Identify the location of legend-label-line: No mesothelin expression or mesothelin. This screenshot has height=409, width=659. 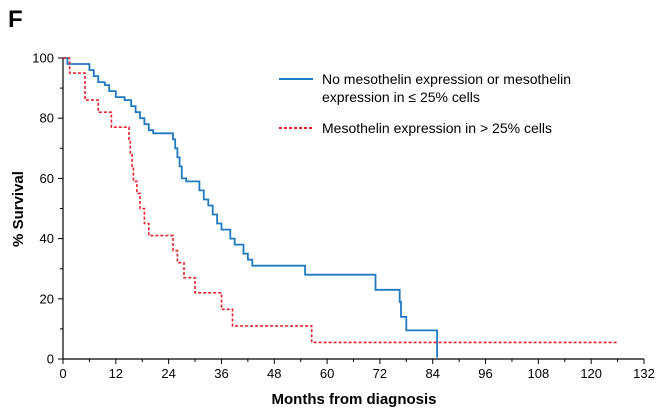
(446, 79).